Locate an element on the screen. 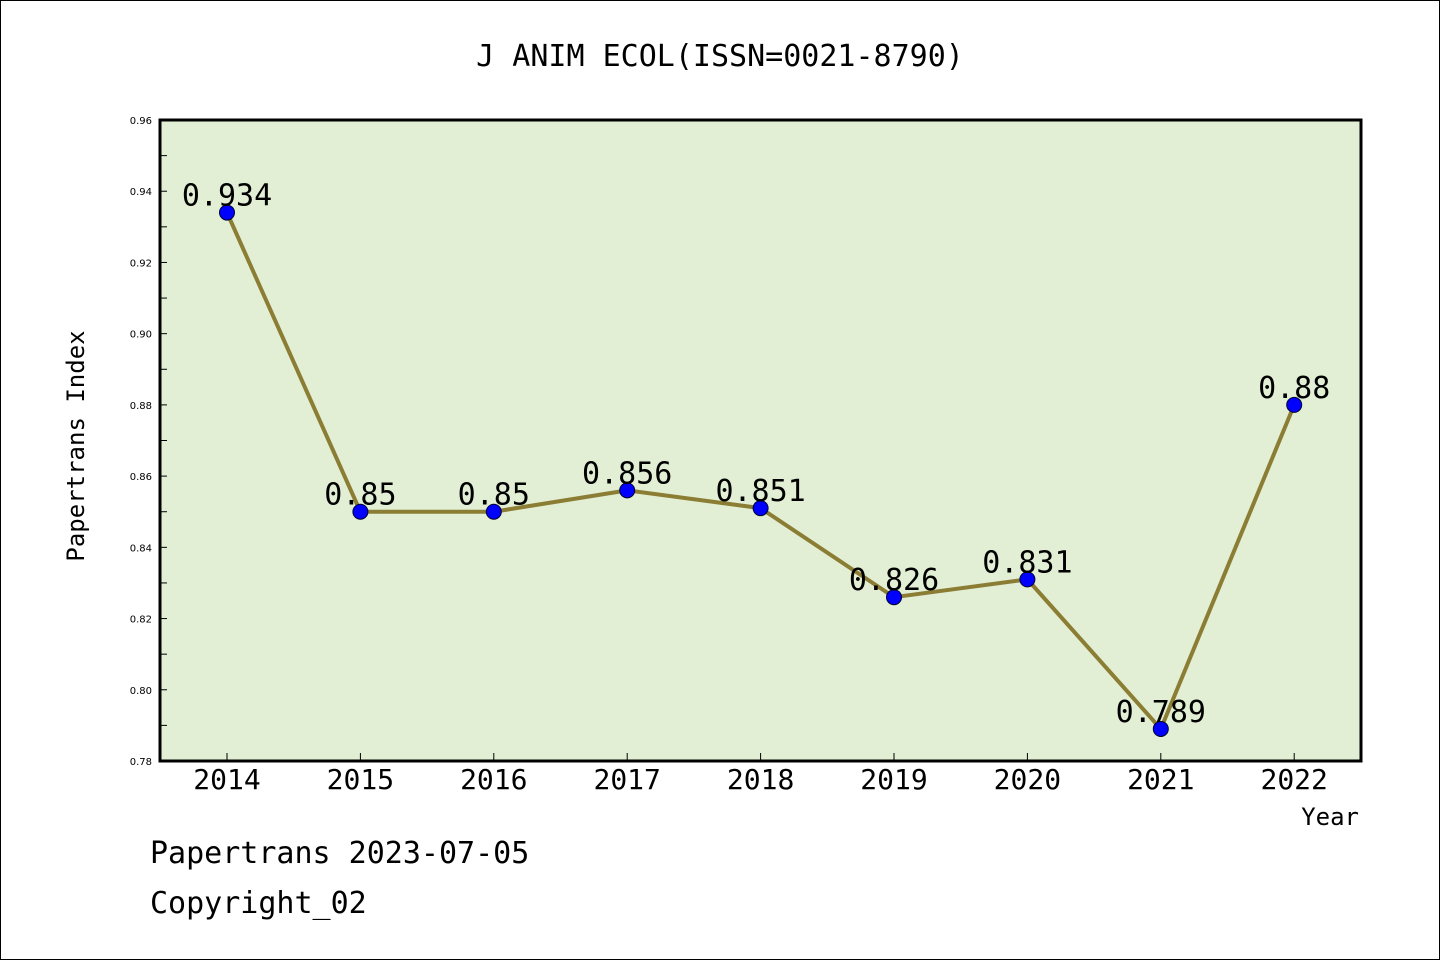 This screenshot has height=960, width=1440. footer-copyright: Copyright_02 is located at coordinates (258, 903).